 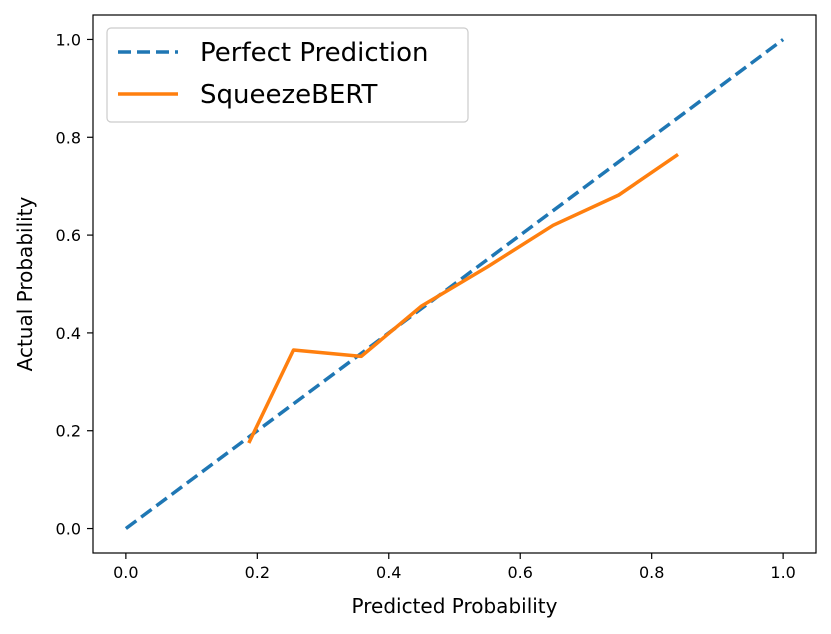 What do you see at coordinates (454, 567) in the screenshot?
I see `x-axis-ticks: 0.0 0.2 0.4 0.6 0.8 1.0` at bounding box center [454, 567].